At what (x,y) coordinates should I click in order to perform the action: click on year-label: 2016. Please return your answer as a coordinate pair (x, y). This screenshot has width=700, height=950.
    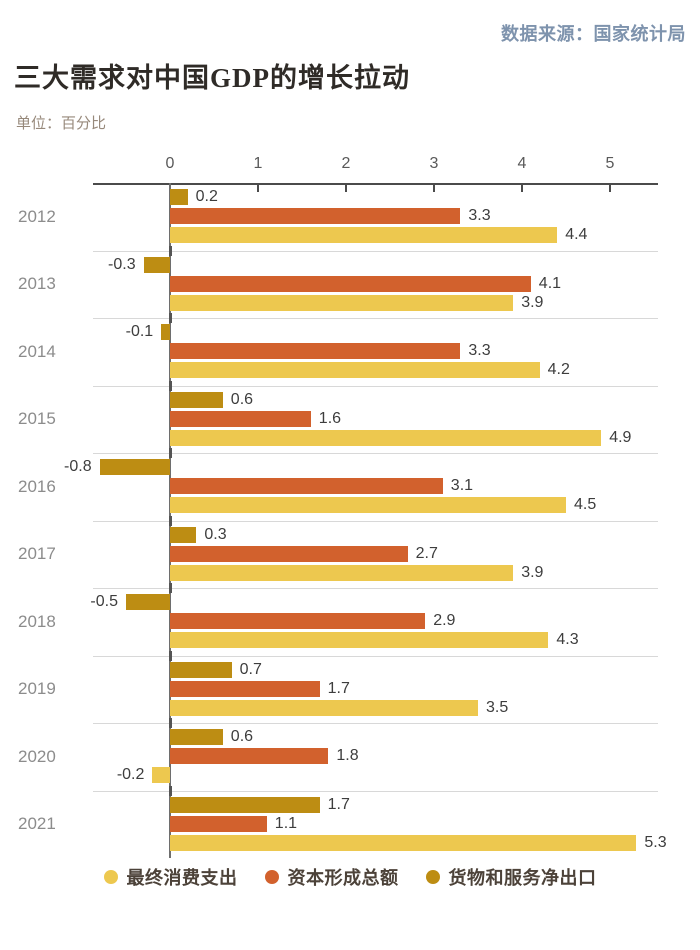
    Looking at the image, I should click on (37, 486).